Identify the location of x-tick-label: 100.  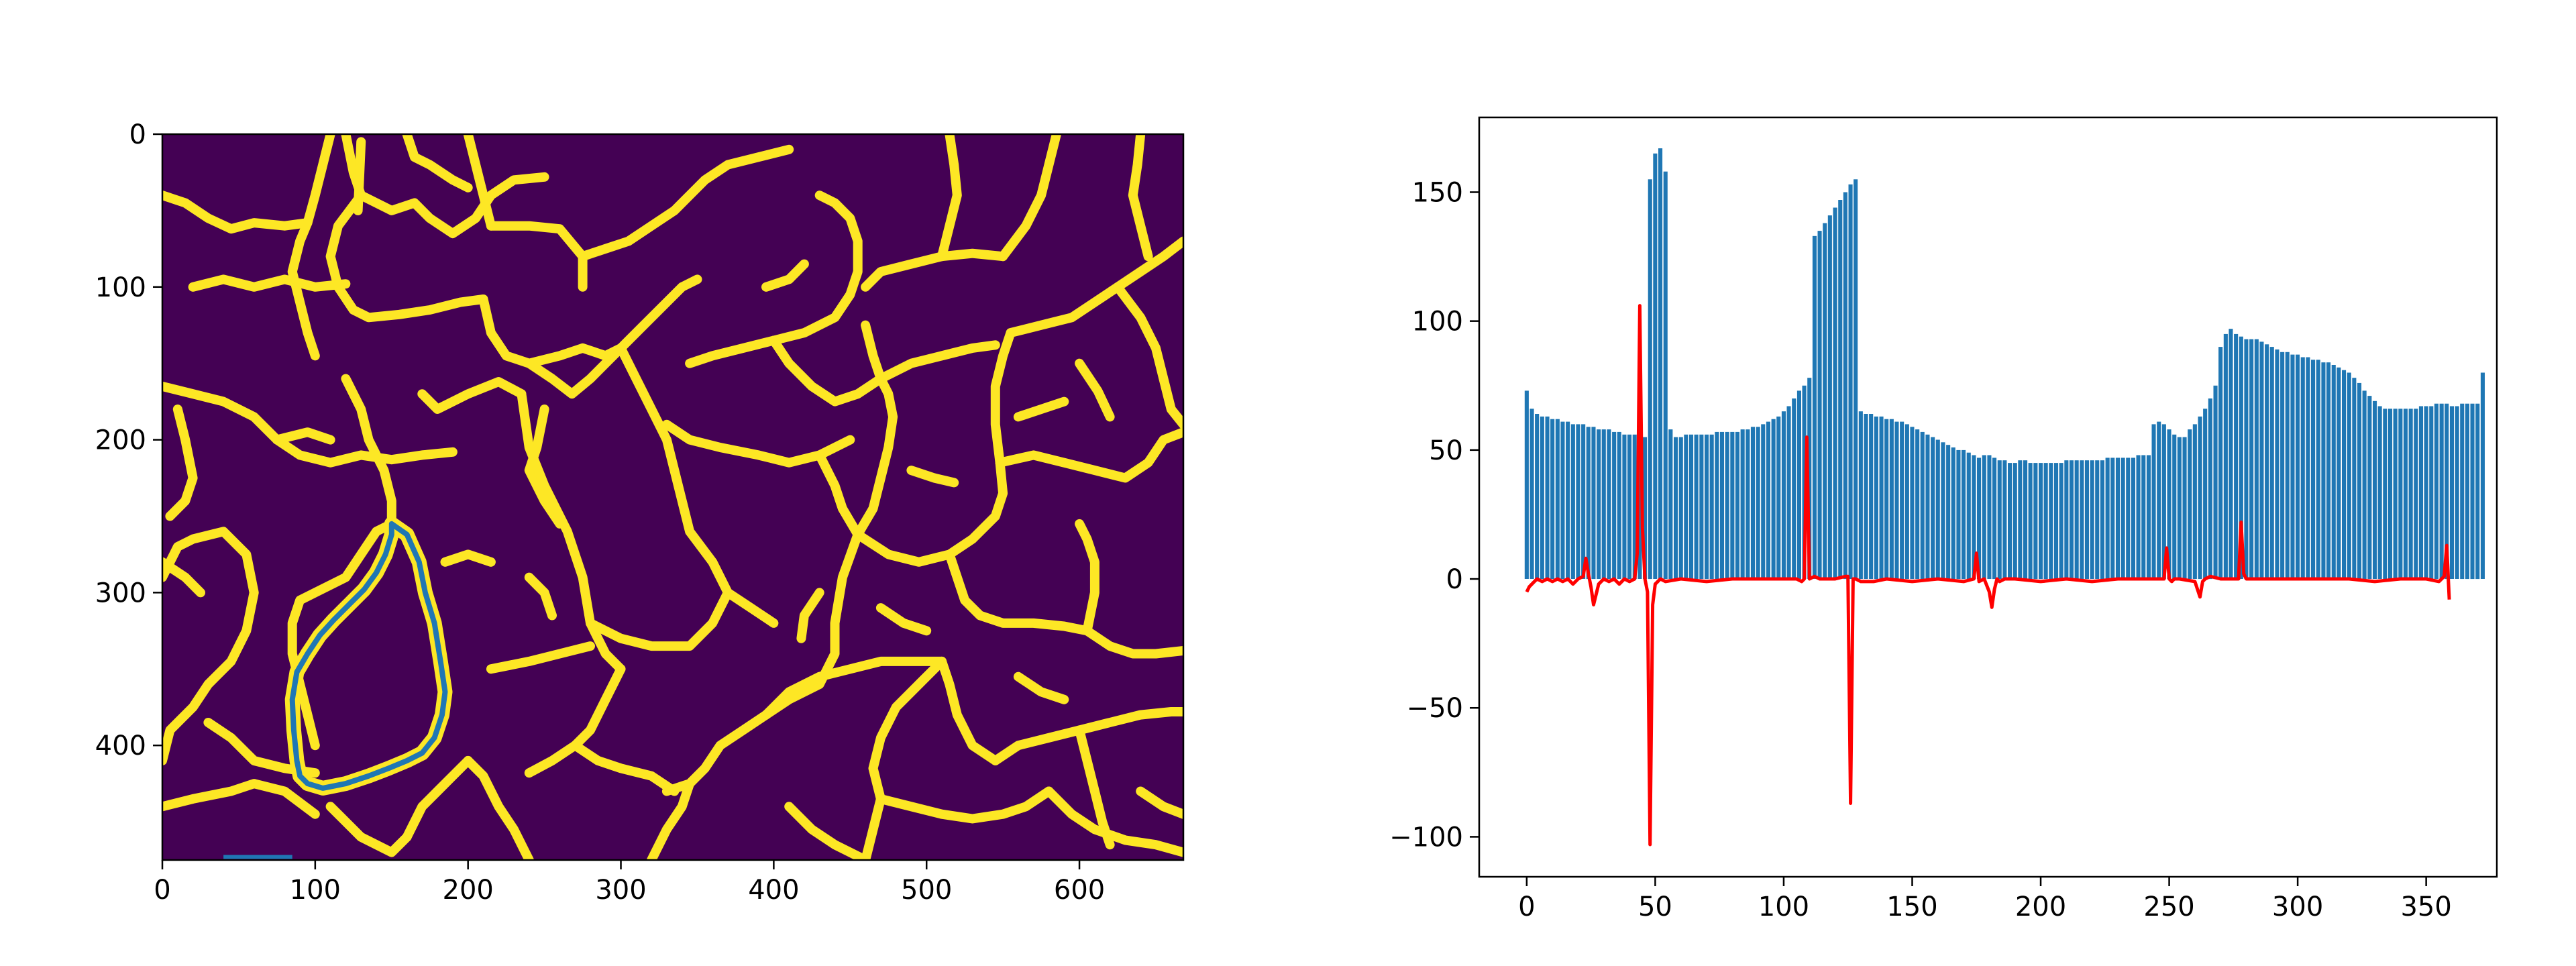
(315, 890).